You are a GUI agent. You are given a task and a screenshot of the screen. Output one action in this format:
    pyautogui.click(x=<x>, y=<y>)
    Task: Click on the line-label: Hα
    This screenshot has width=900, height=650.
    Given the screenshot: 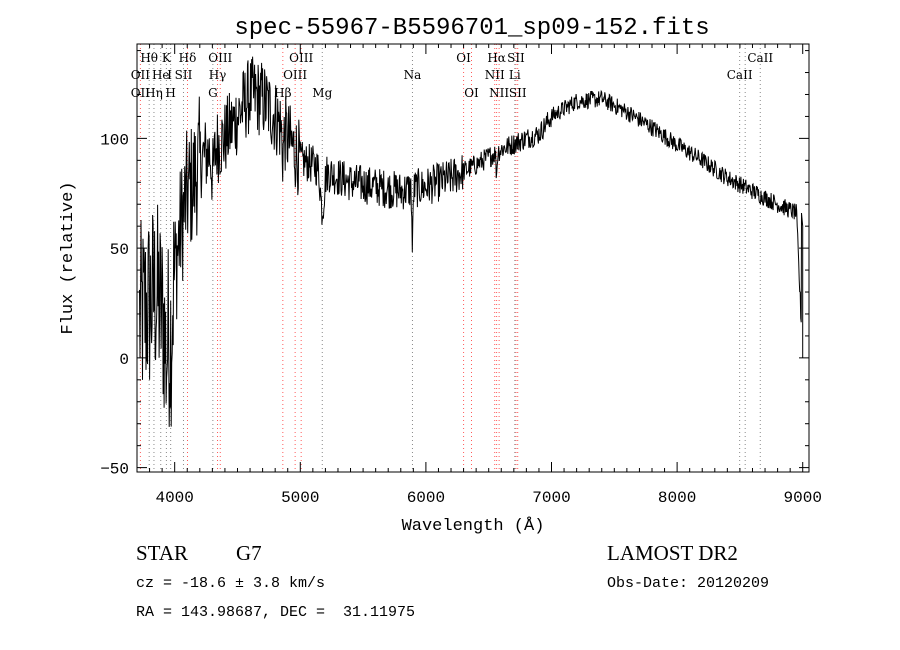 What is the action you would take?
    pyautogui.click(x=496, y=58)
    